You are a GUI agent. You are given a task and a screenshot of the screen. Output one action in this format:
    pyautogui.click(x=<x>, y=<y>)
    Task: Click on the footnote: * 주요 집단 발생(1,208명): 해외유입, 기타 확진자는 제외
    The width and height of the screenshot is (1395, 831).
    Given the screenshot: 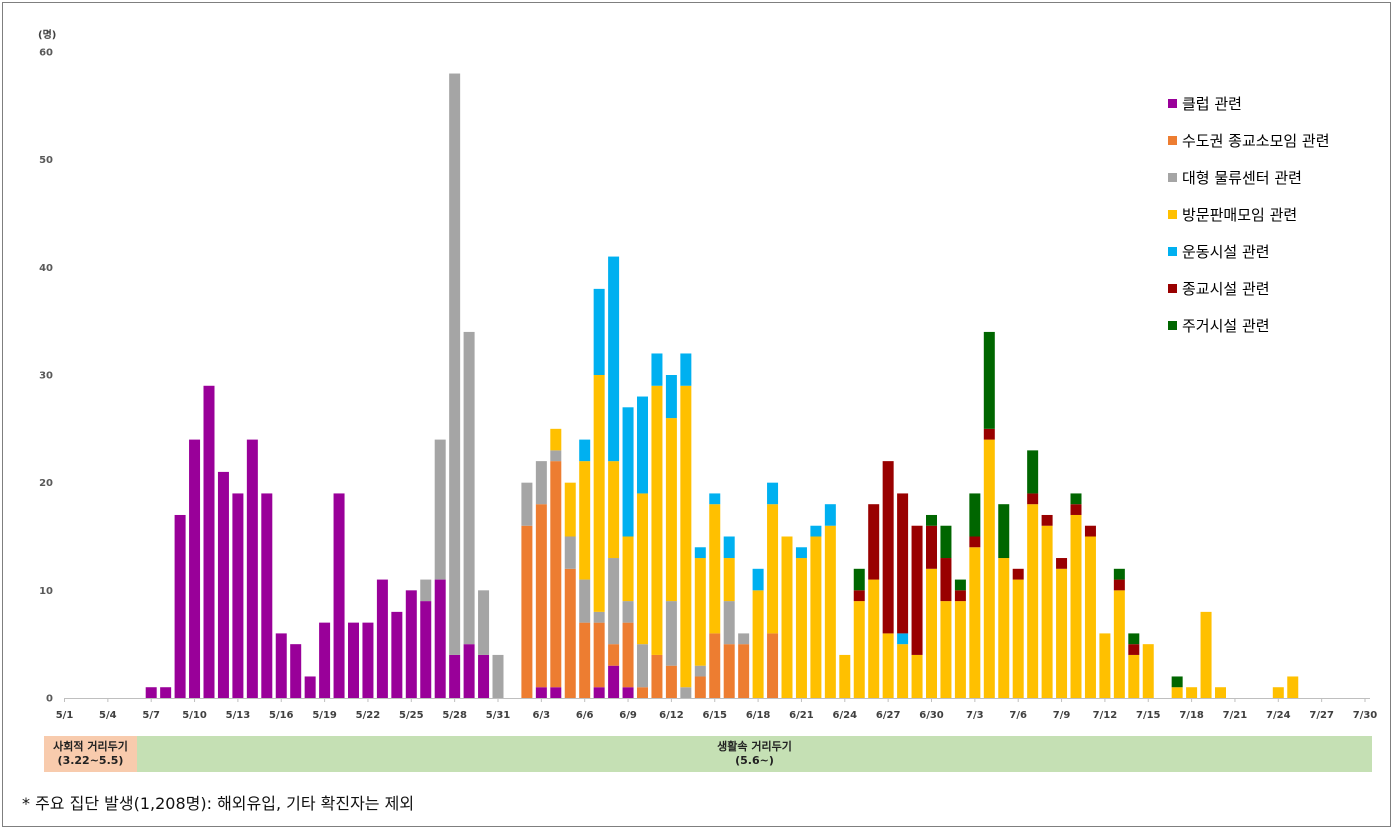 What is the action you would take?
    pyautogui.click(x=218, y=803)
    